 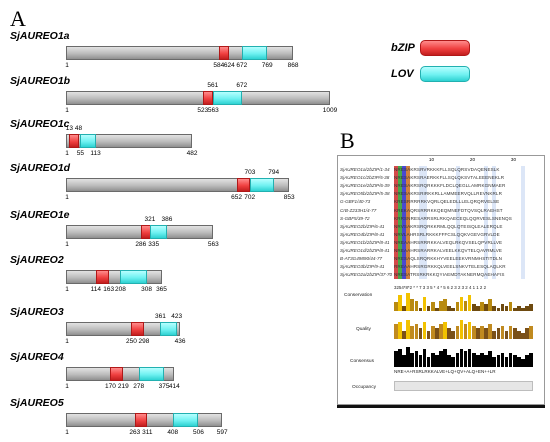 I want to click on position-label-below: 672, so click(x=242, y=65).